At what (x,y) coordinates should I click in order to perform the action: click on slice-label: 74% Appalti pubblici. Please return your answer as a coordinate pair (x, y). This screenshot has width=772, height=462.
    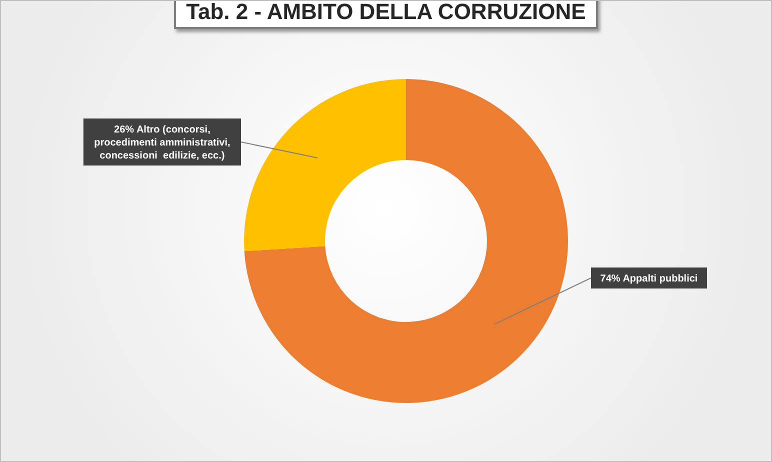
    Looking at the image, I should click on (649, 279).